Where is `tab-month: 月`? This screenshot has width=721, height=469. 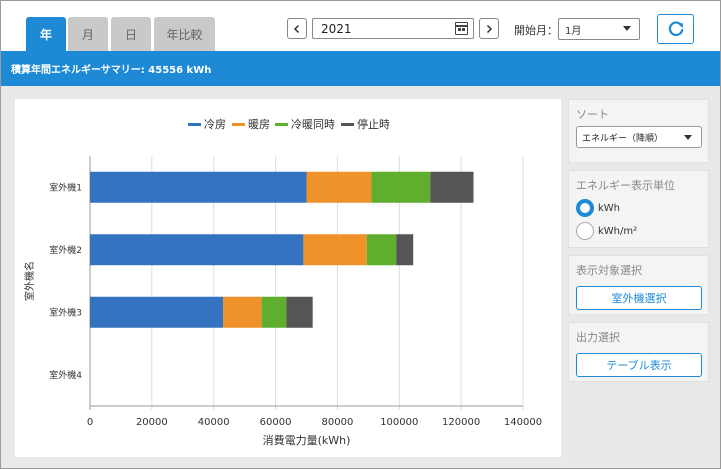 tab-month: 月 is located at coordinates (88, 34).